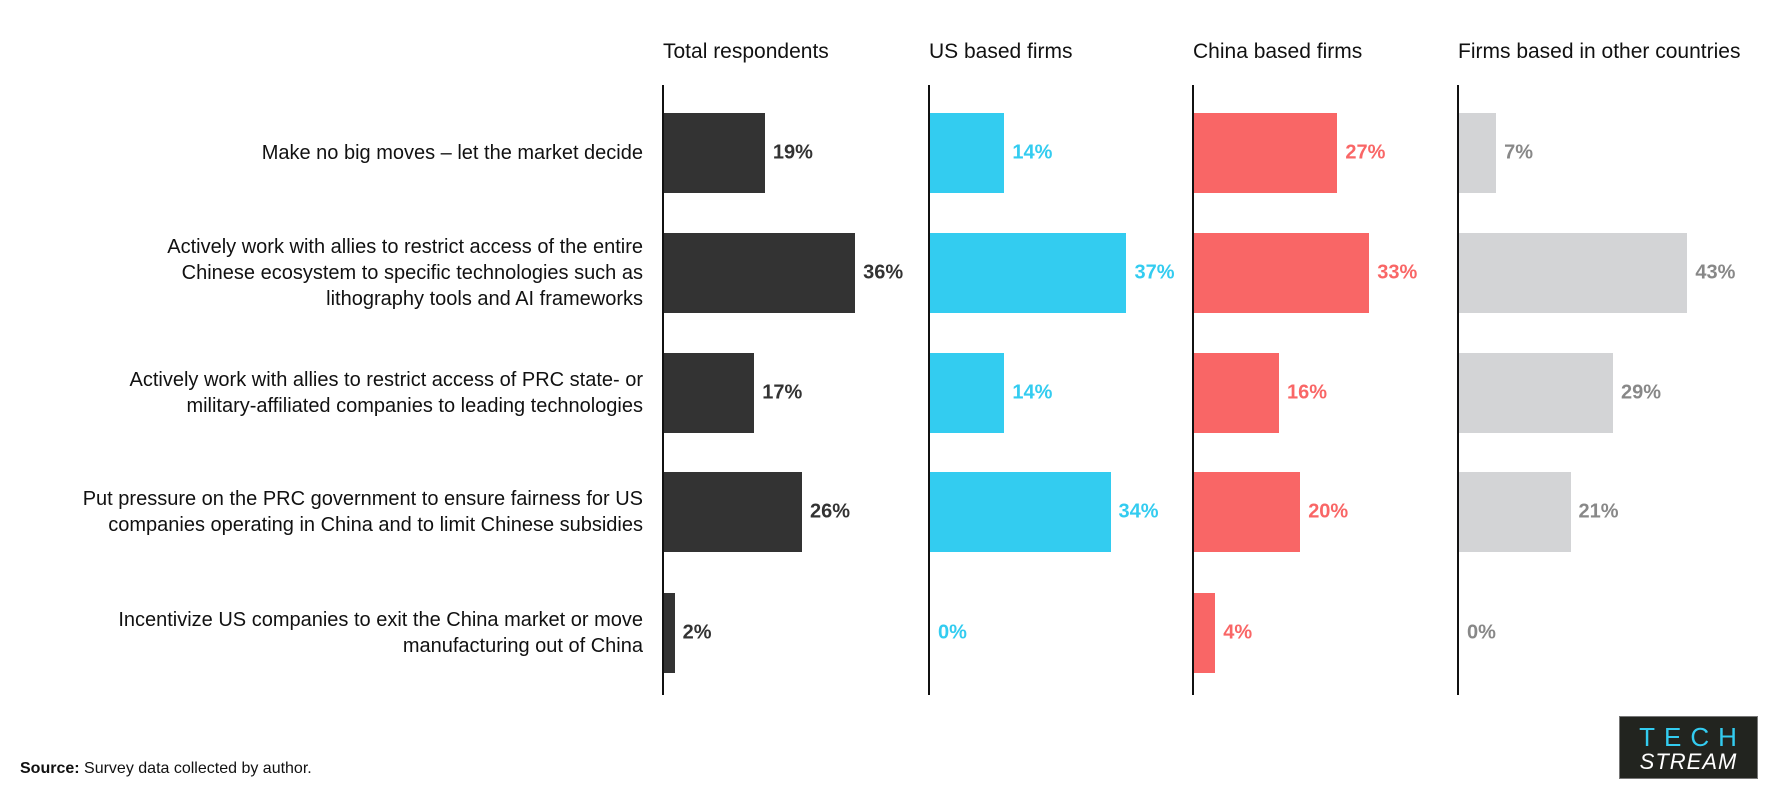 This screenshot has width=1781, height=801. I want to click on value-label: 17%, so click(782, 392).